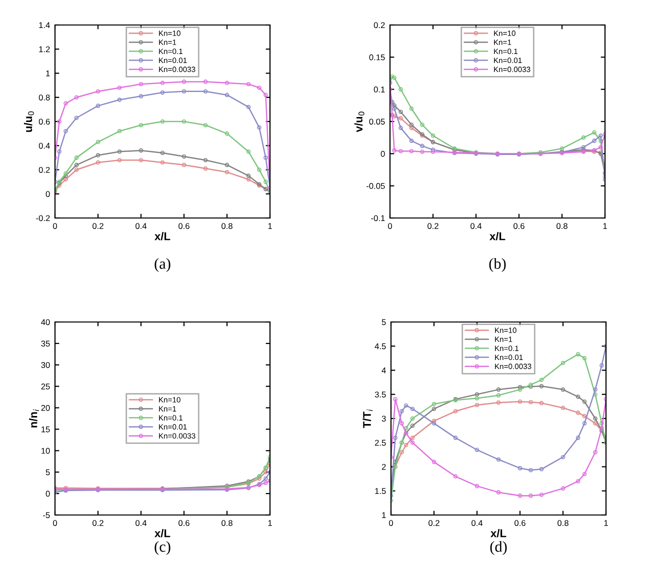 This screenshot has height=579, width=668. What do you see at coordinates (384, 467) in the screenshot?
I see `y-tick-label: 2` at bounding box center [384, 467].